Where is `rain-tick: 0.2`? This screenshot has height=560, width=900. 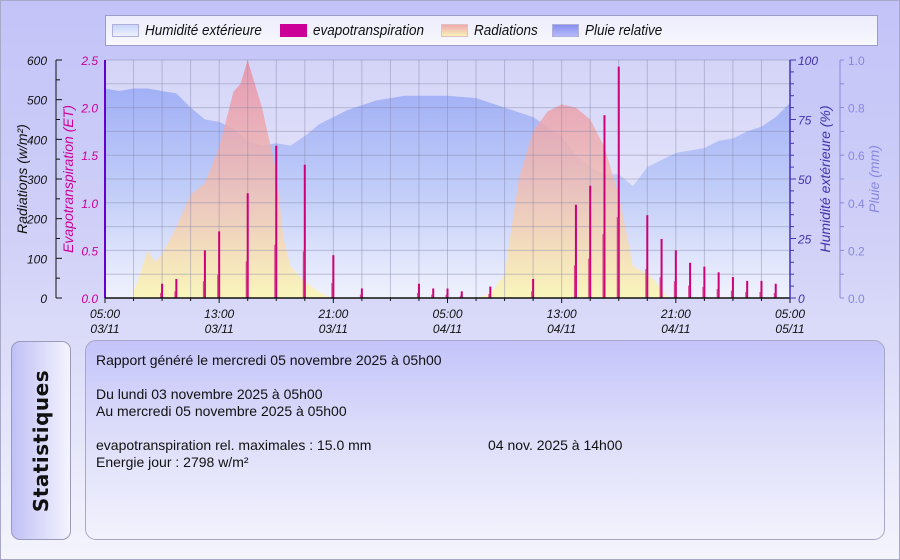 rain-tick: 0.2 is located at coordinates (856, 251).